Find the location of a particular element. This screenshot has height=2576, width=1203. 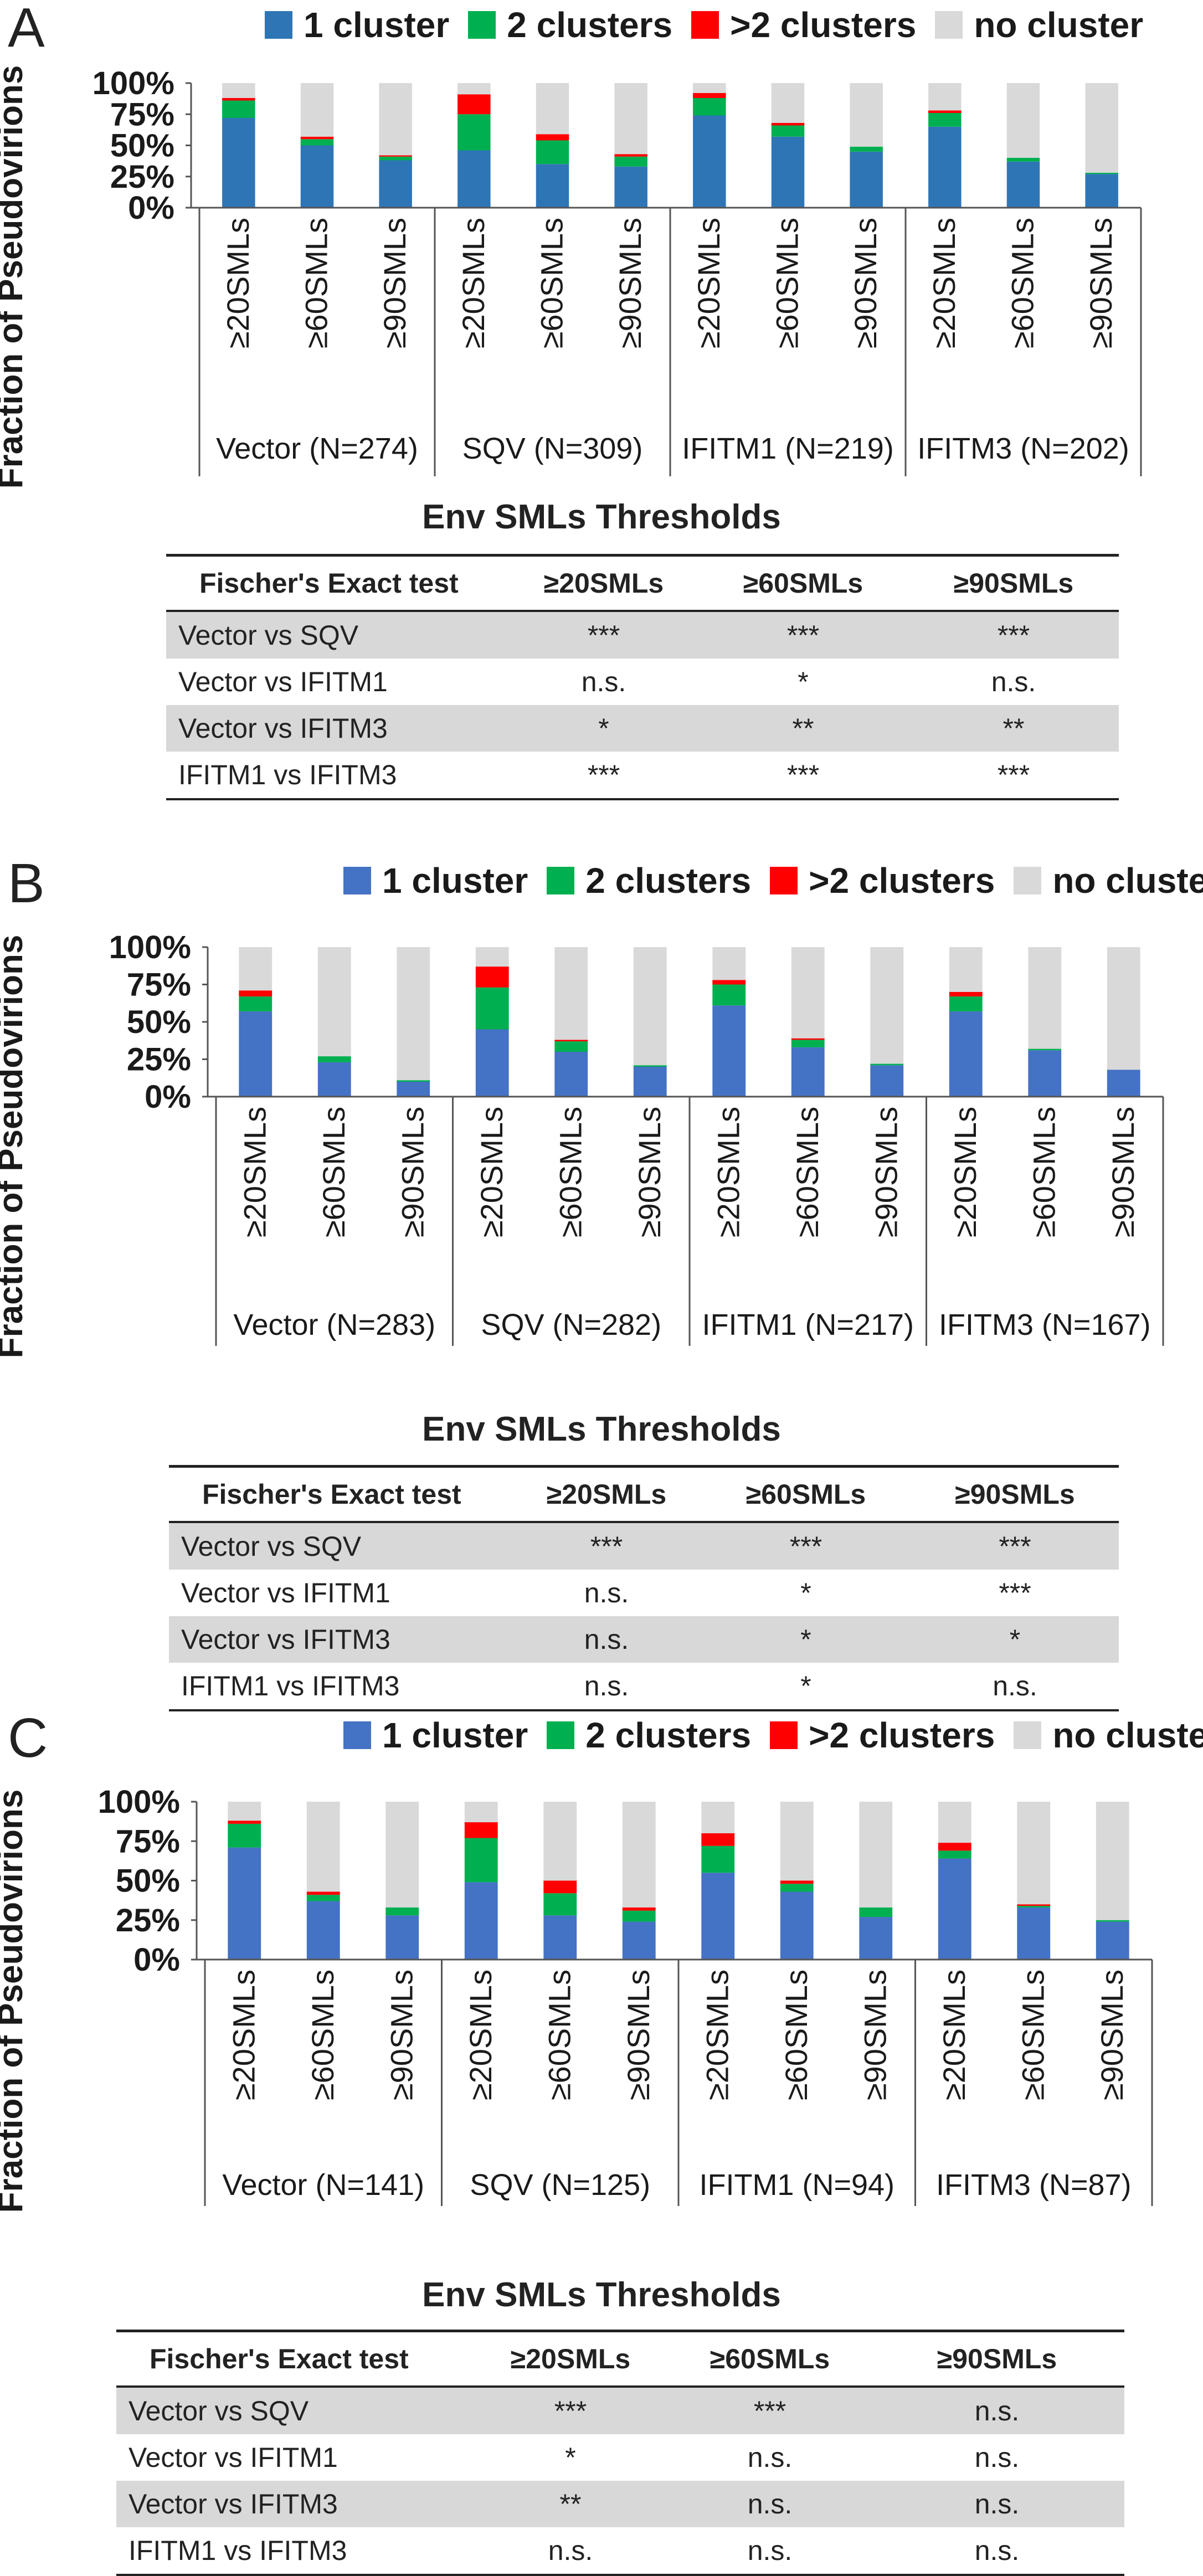

table-header: Fischer's Exact test is located at coordinates (293, 2359).